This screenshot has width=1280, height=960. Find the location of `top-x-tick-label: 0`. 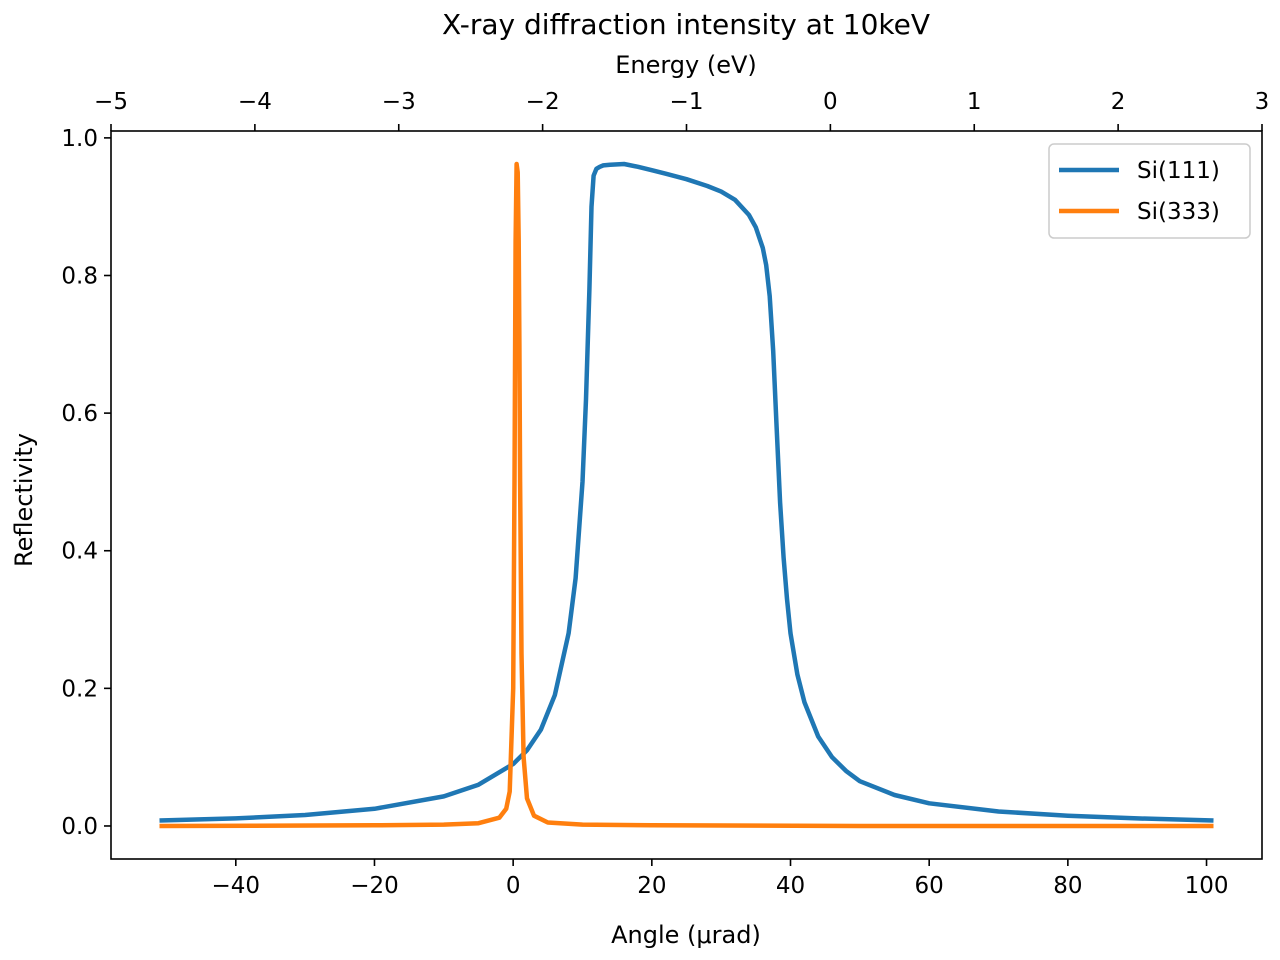

top-x-tick-label: 0 is located at coordinates (830, 102).